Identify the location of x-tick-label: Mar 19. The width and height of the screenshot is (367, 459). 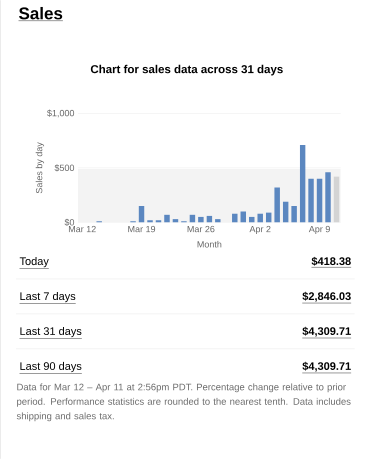
(142, 229).